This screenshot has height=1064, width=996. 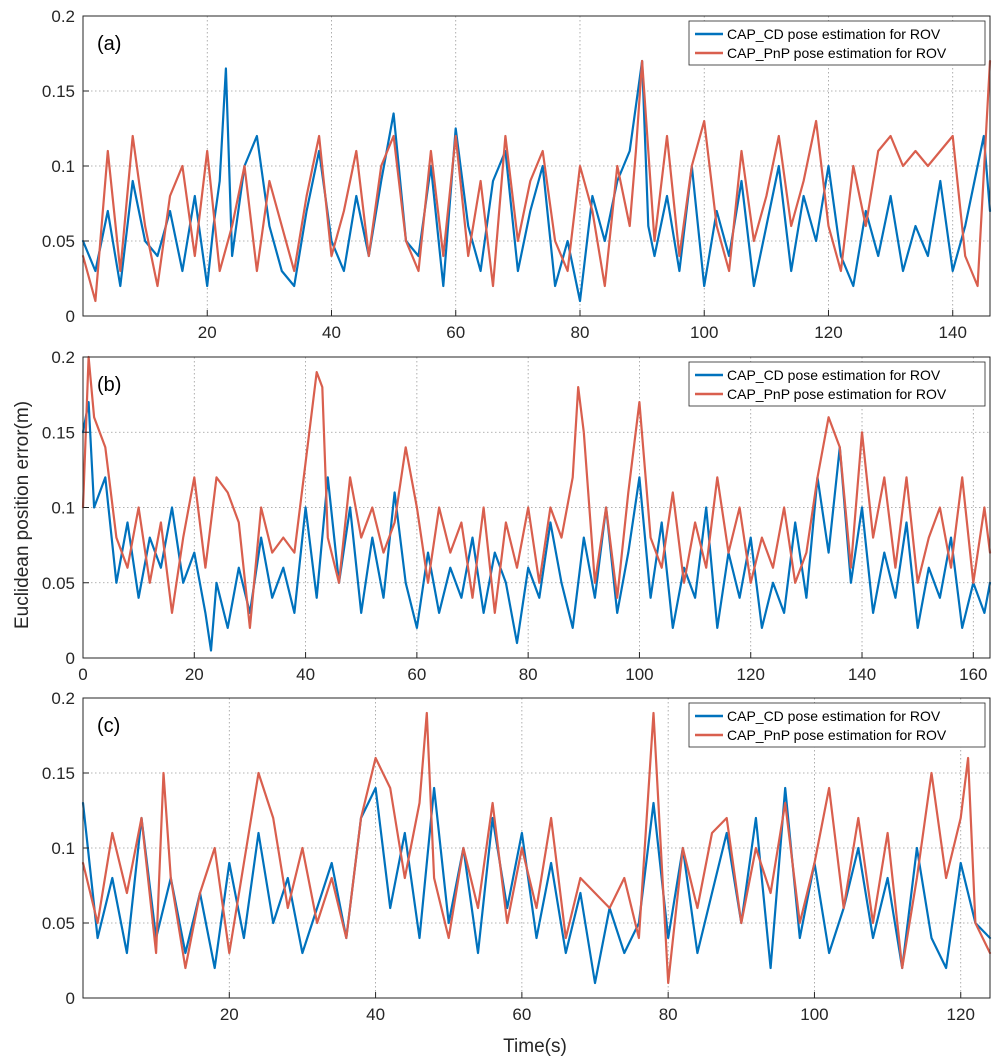 What do you see at coordinates (535, 1046) in the screenshot?
I see `x-axis-label: Time(s)` at bounding box center [535, 1046].